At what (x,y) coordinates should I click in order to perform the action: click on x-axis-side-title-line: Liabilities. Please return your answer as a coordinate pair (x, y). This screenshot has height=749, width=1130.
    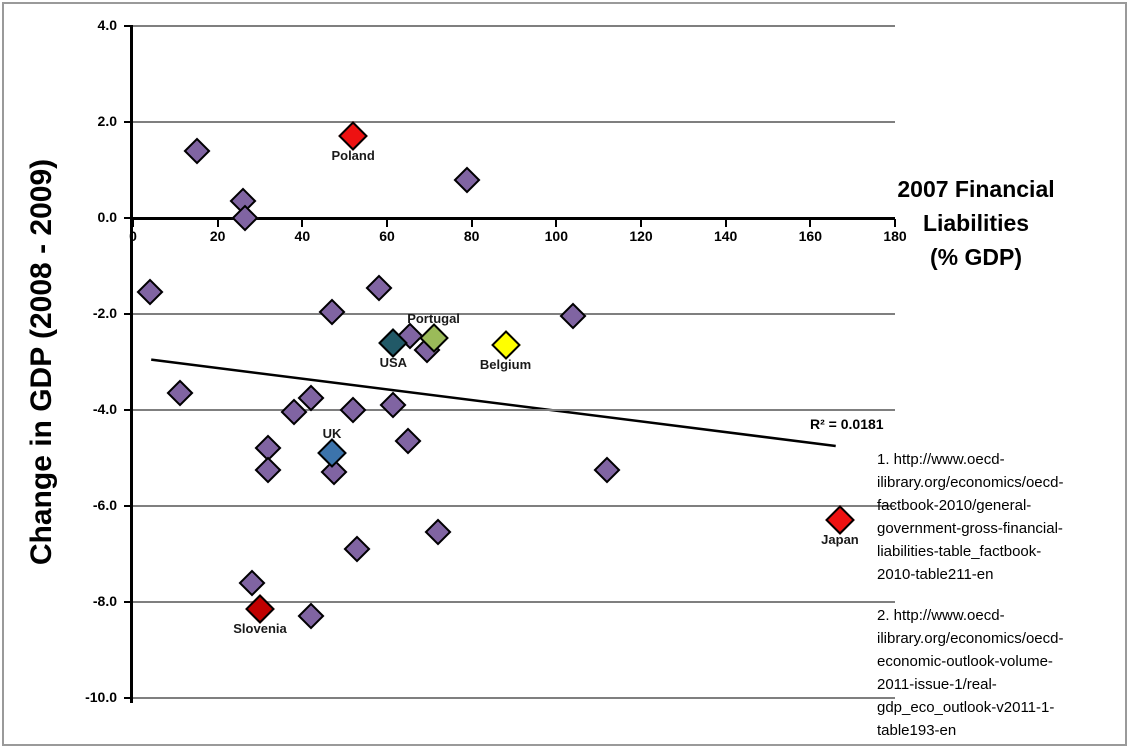
    Looking at the image, I should click on (976, 223).